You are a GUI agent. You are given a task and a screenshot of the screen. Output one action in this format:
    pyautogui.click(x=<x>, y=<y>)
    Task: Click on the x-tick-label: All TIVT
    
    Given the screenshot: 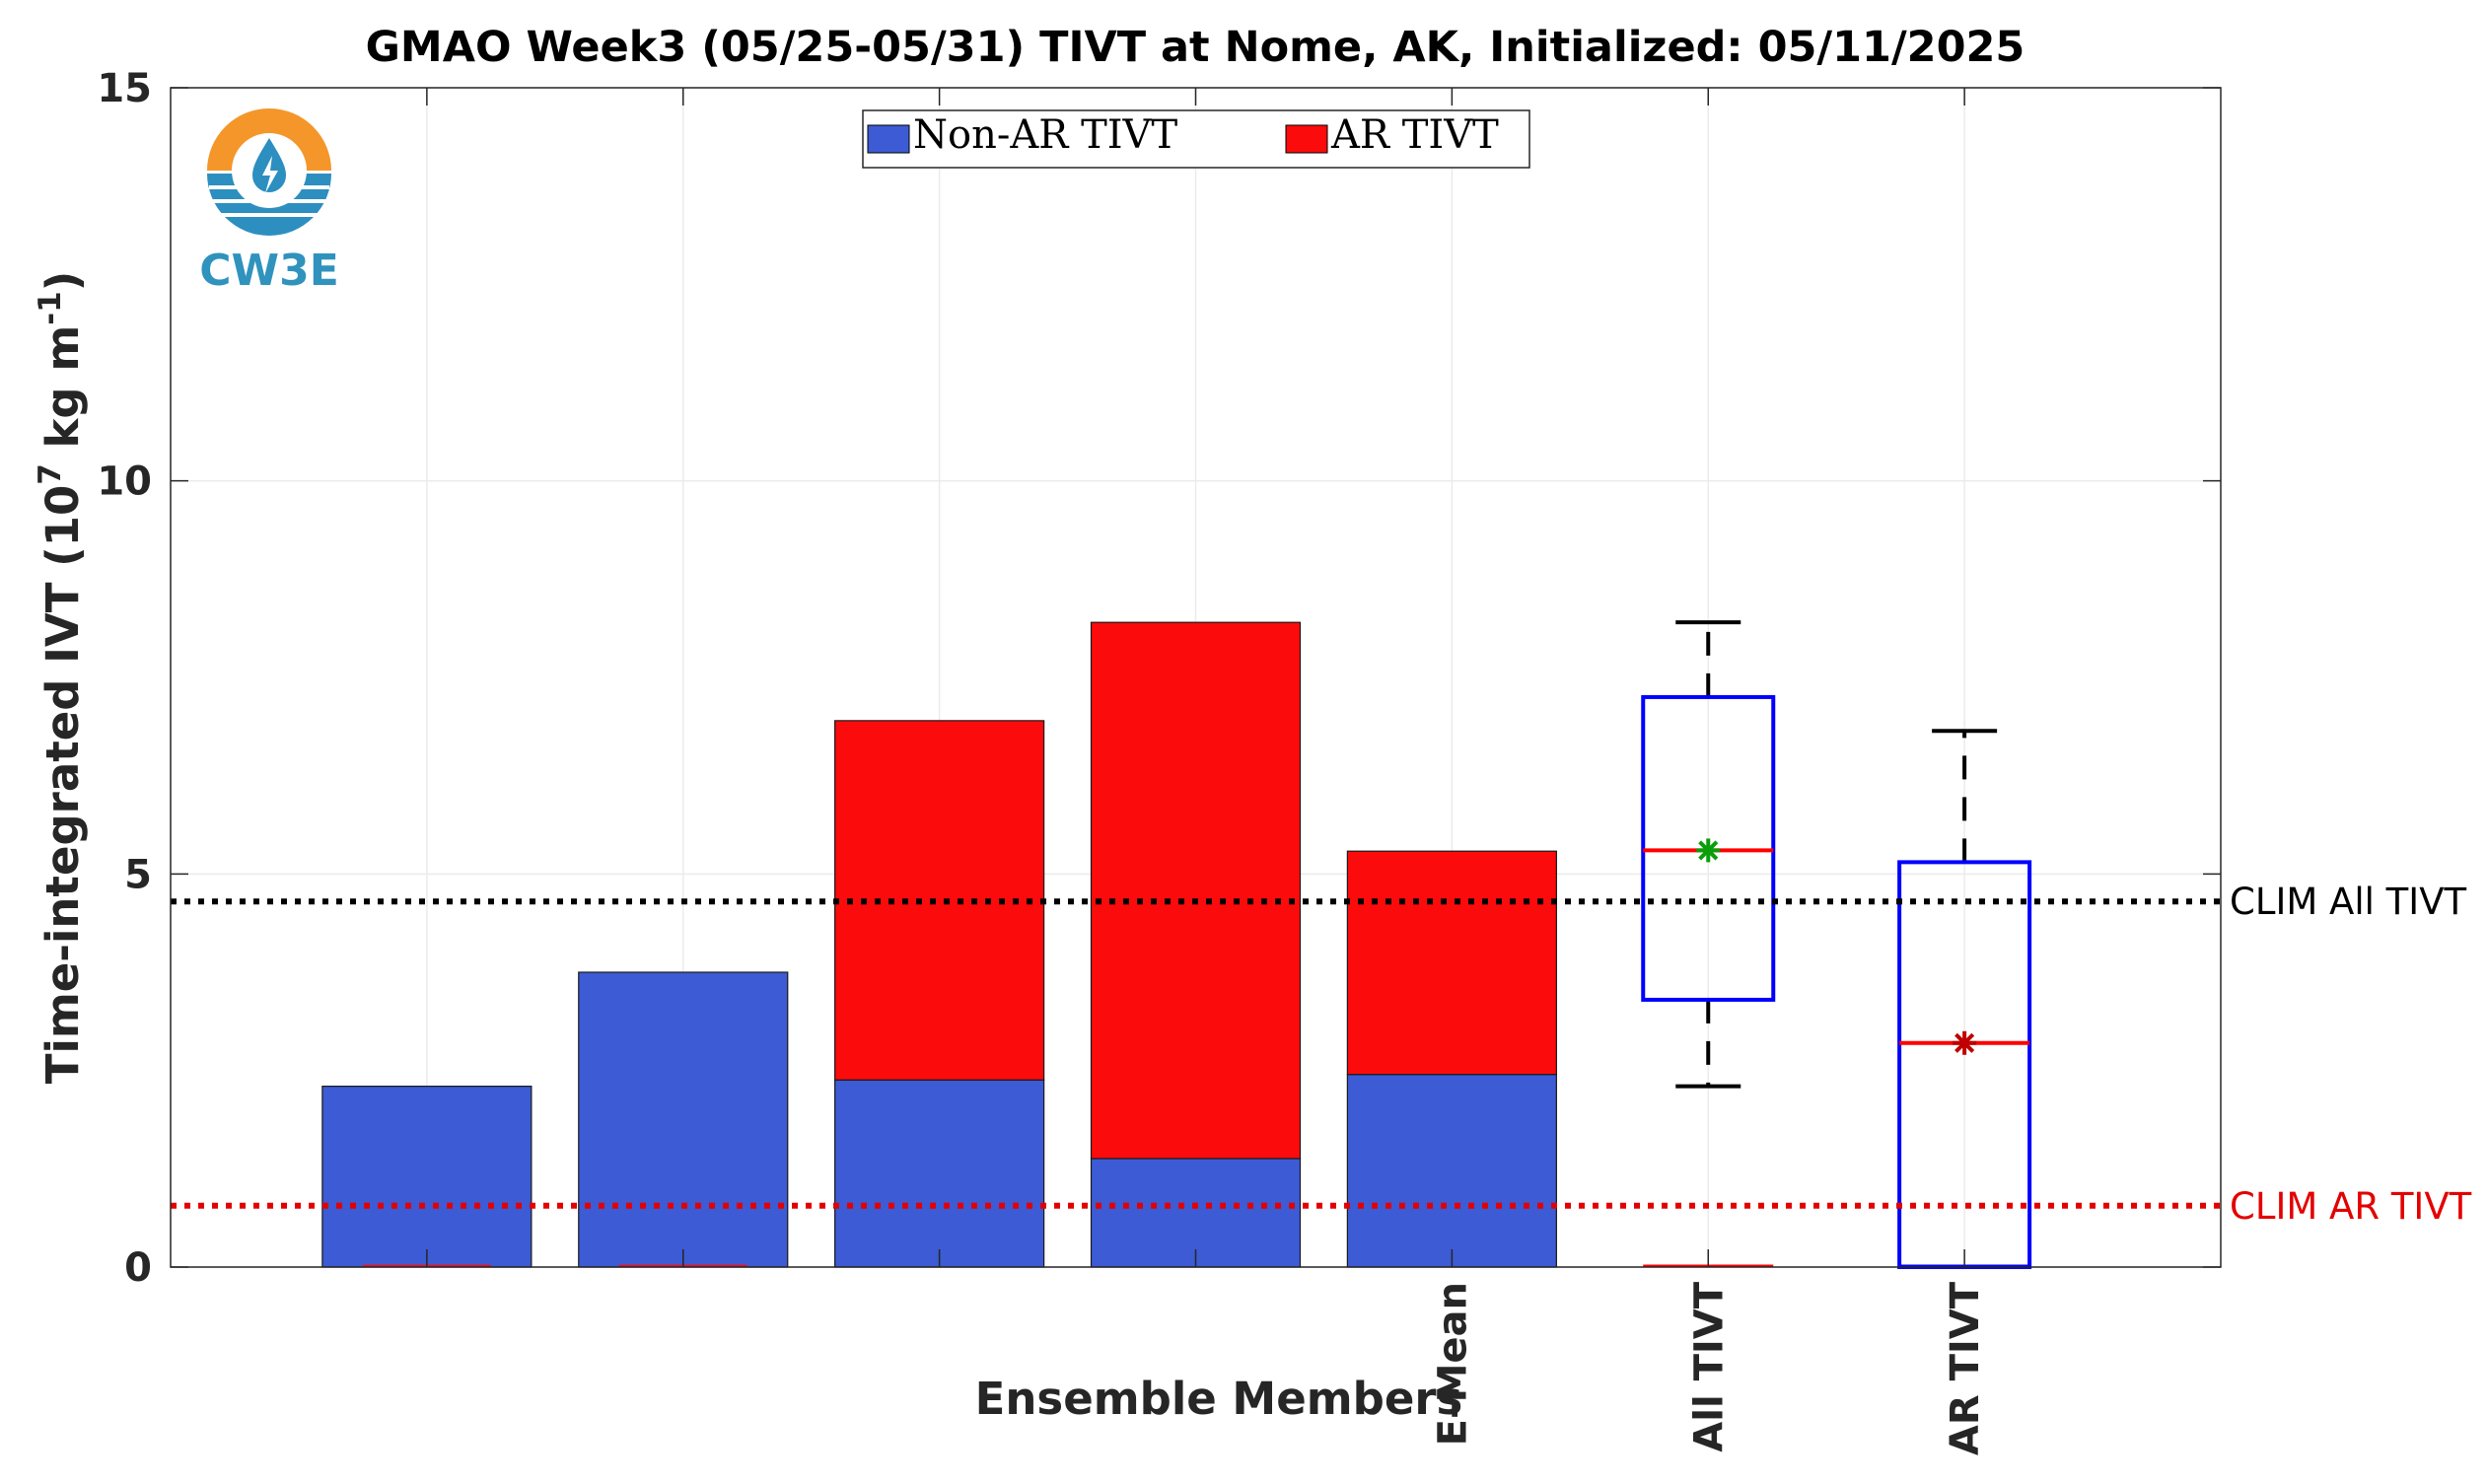 What is the action you would take?
    pyautogui.click(x=1709, y=1366)
    